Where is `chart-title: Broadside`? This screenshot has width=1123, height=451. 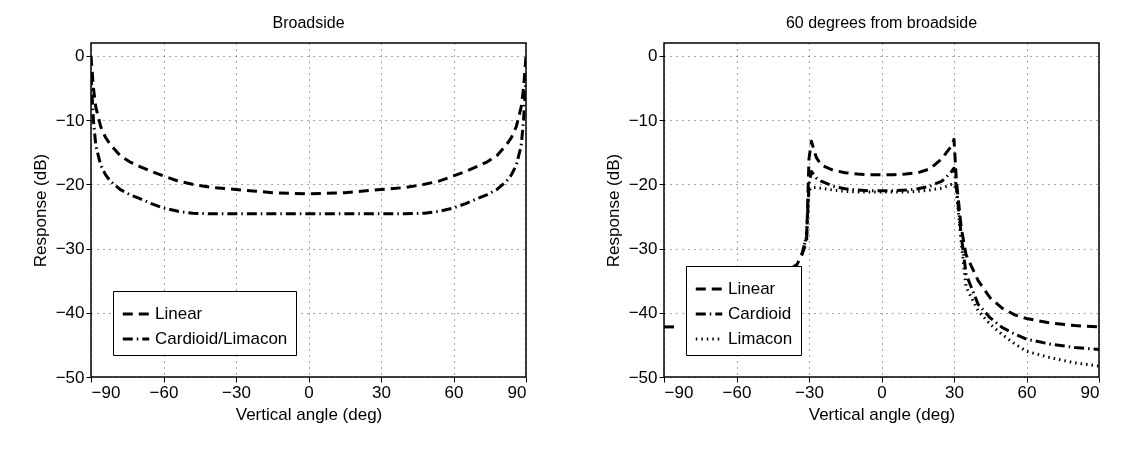 chart-title: Broadside is located at coordinates (308, 22).